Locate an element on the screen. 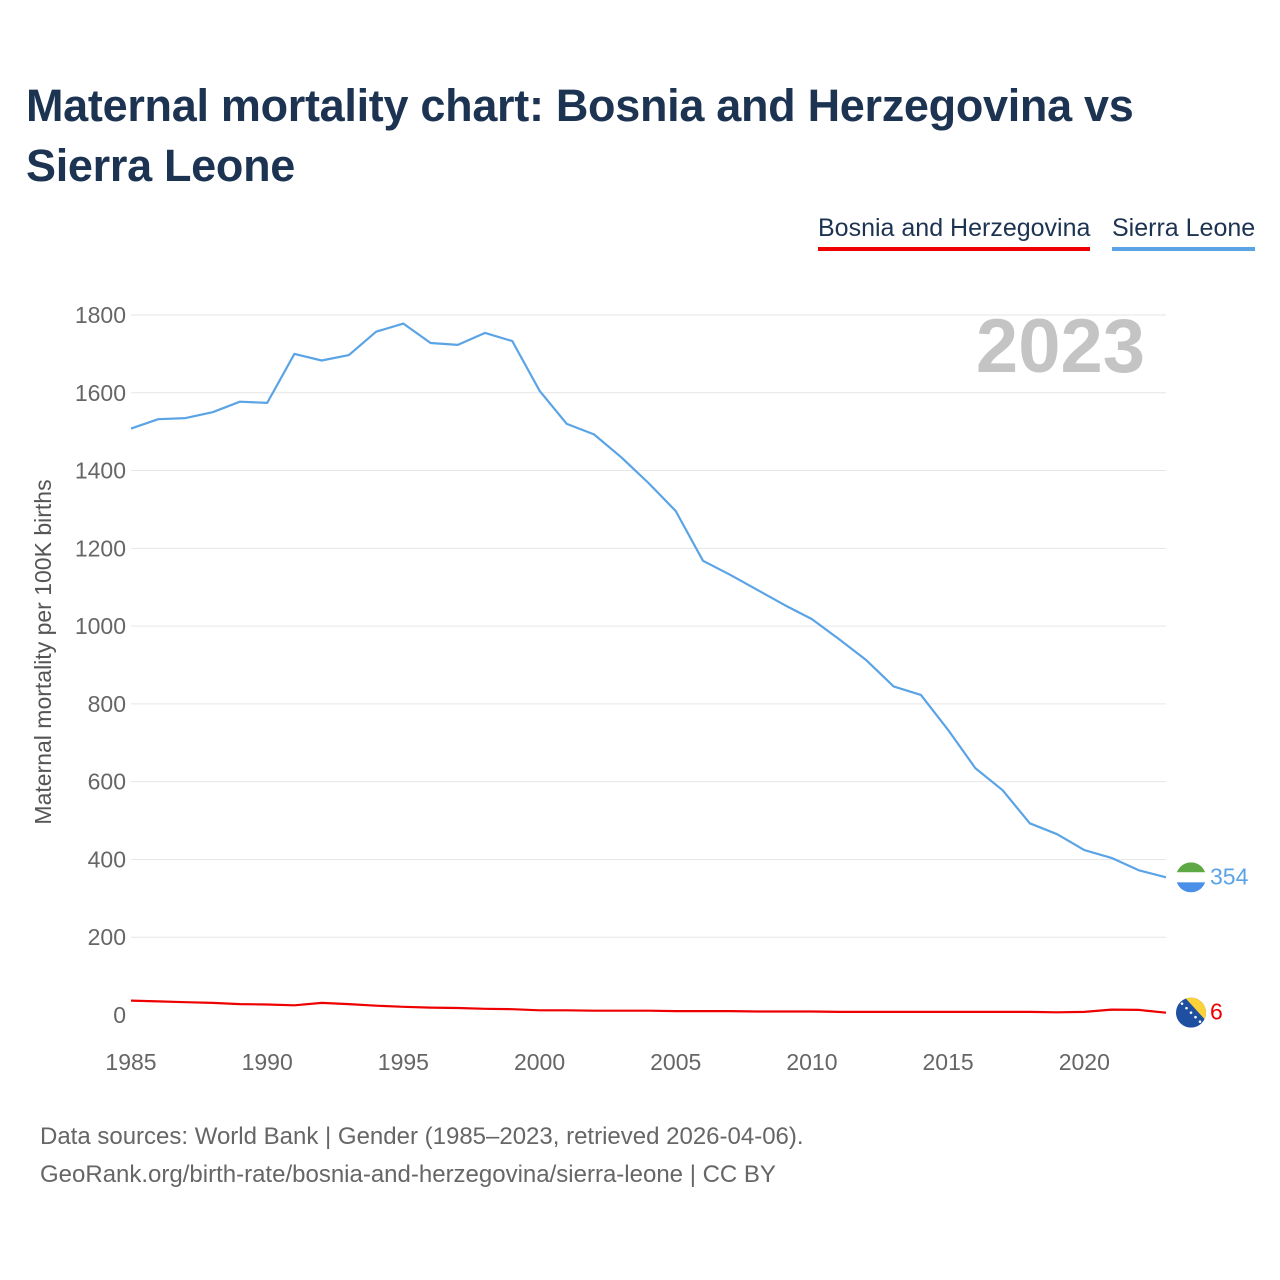 The width and height of the screenshot is (1280, 1280). x-tick-label: 2000 is located at coordinates (539, 1062).